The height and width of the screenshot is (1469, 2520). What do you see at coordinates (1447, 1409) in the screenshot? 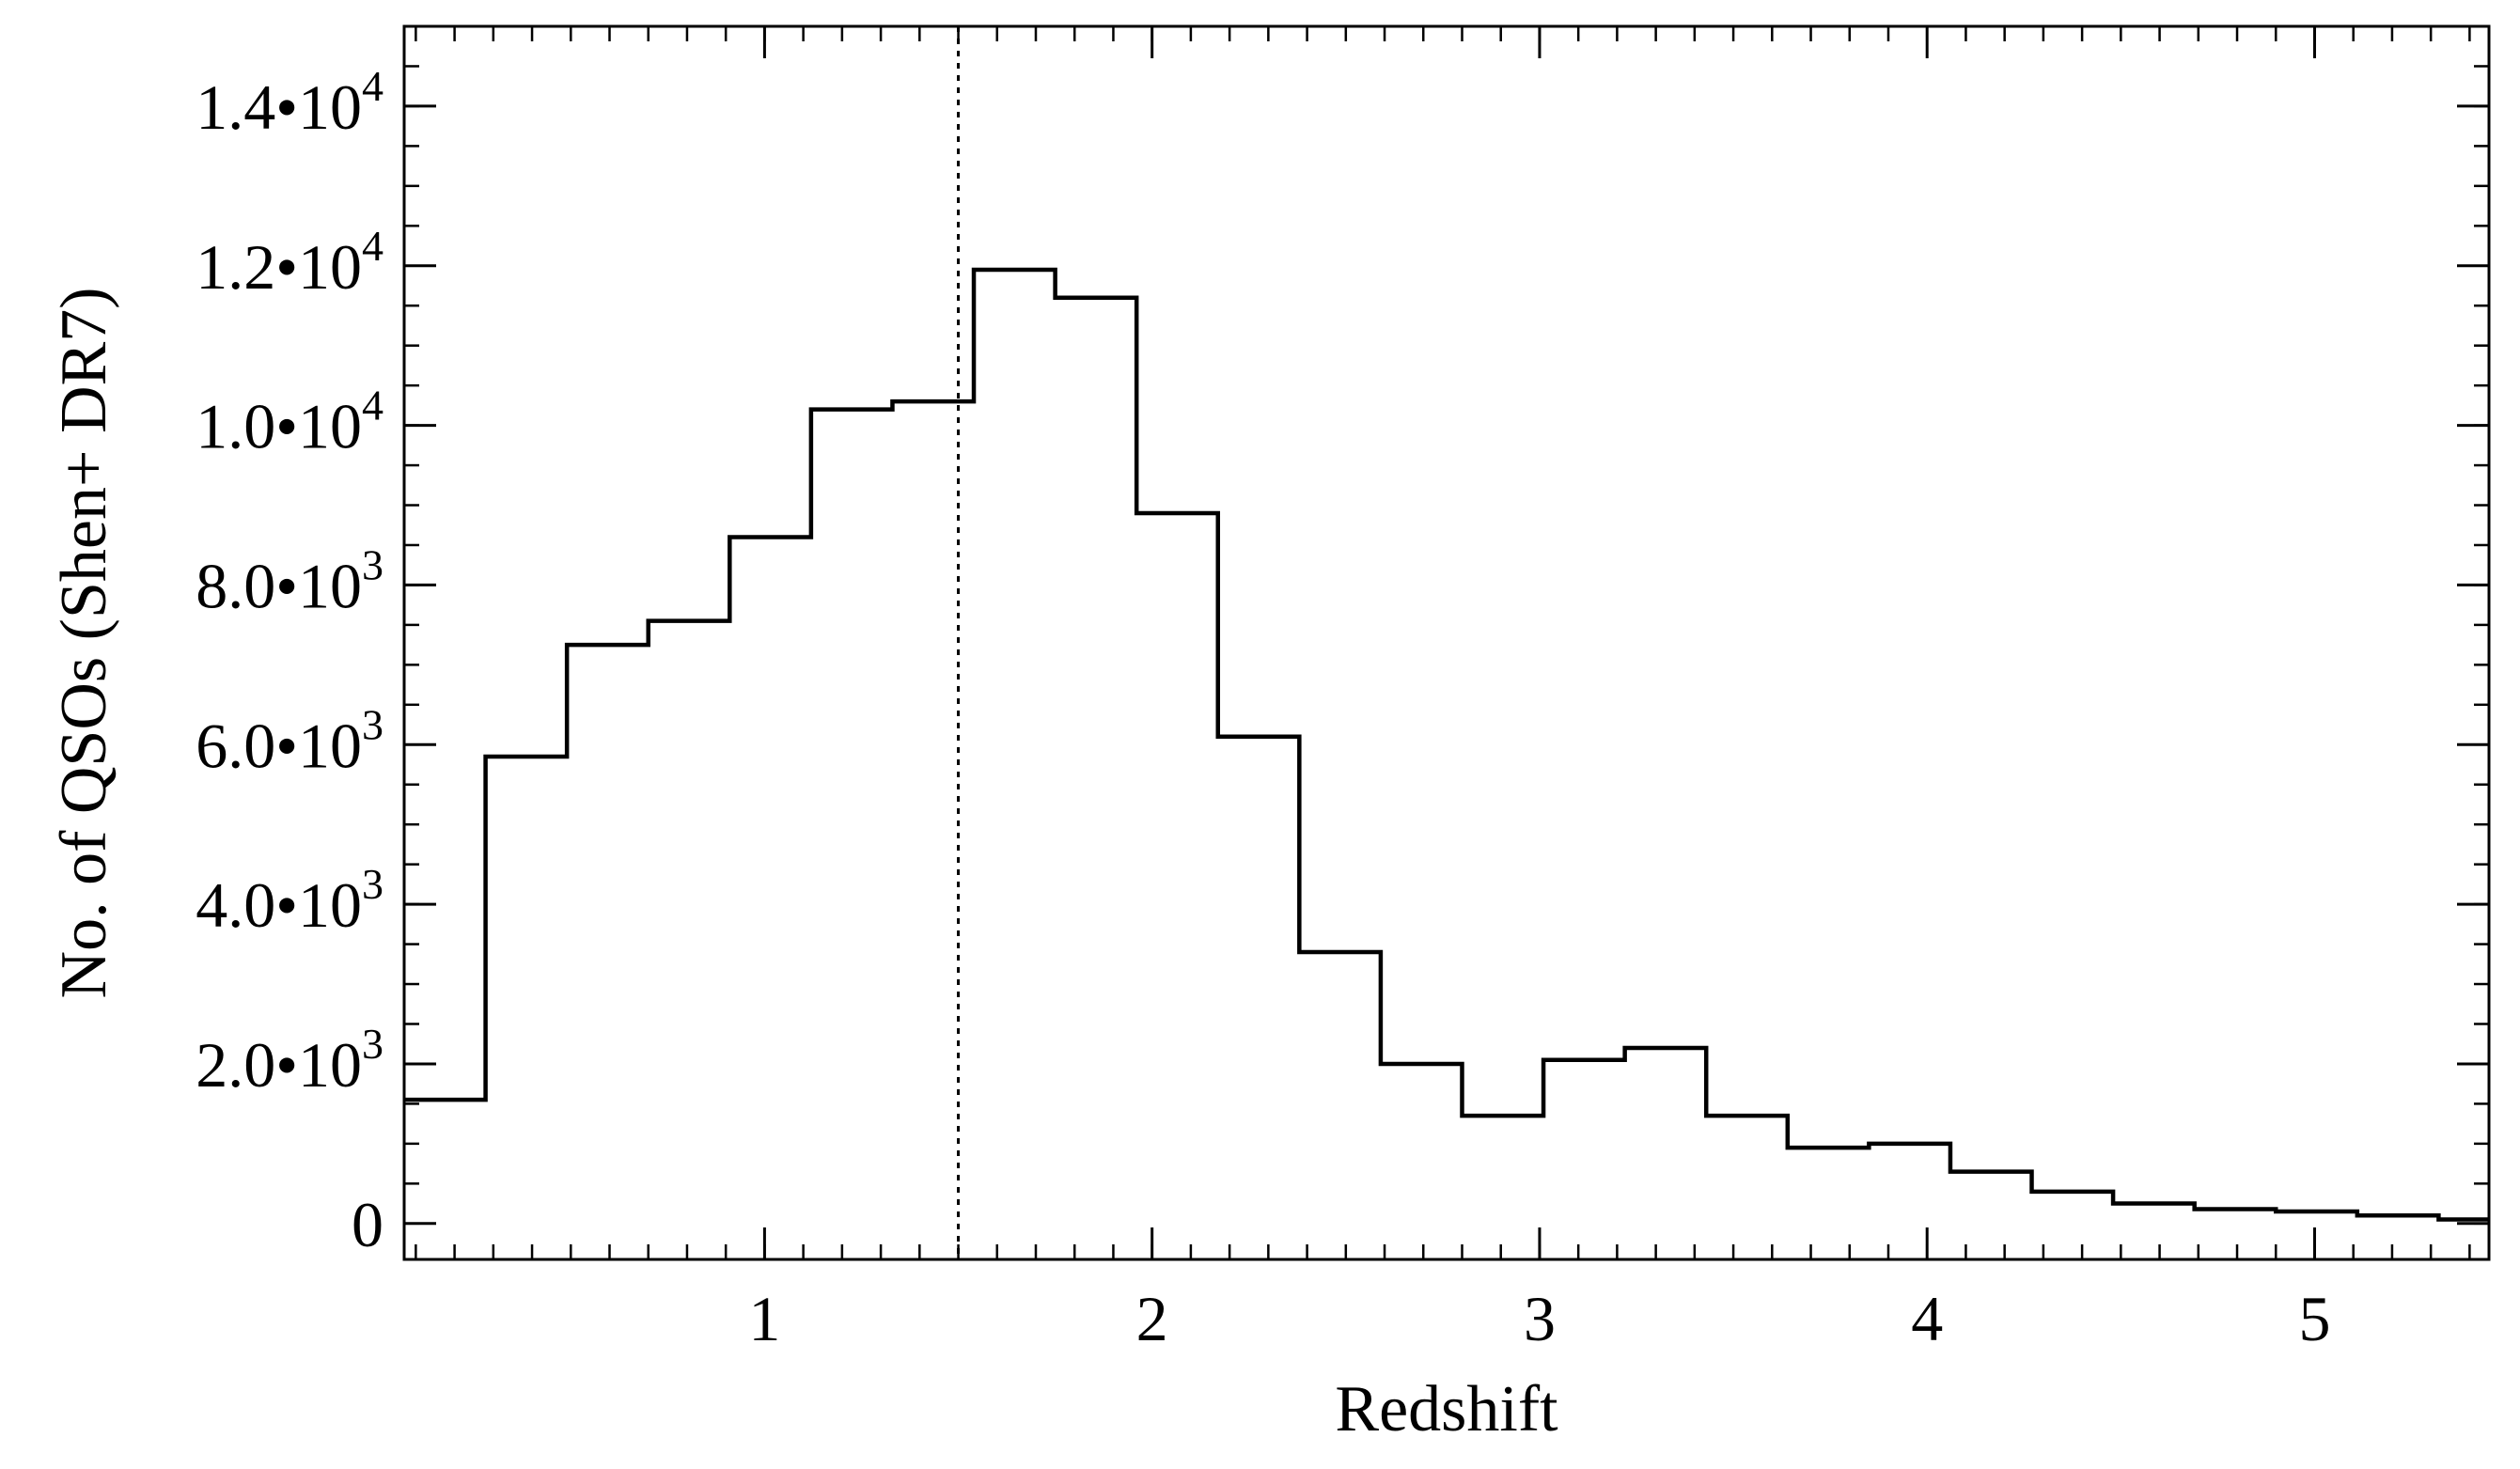
I see `x-axis-label: Redshift` at bounding box center [1447, 1409].